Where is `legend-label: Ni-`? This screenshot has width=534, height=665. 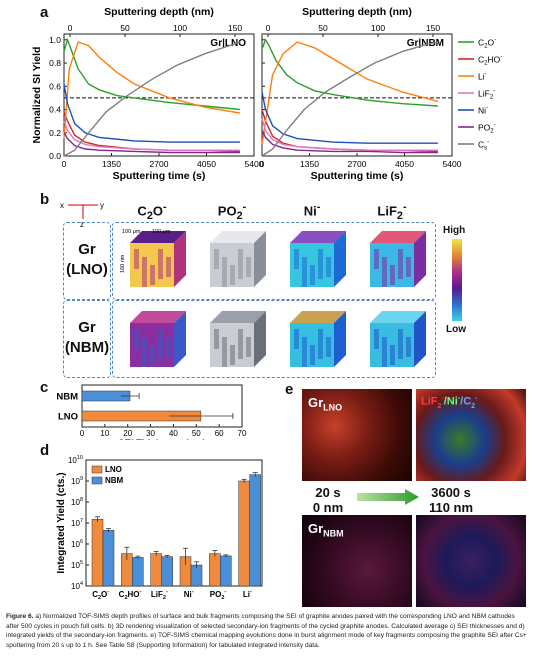
legend-label: Ni- is located at coordinates (483, 111).